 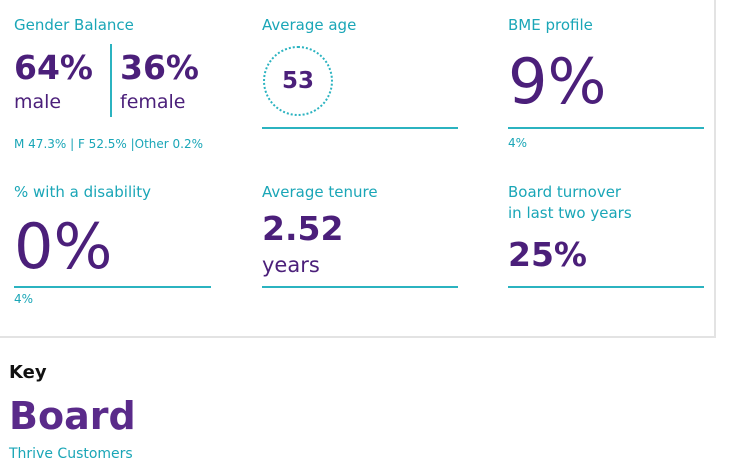 What do you see at coordinates (360, 287) in the screenshot?
I see `tenure-rule` at bounding box center [360, 287].